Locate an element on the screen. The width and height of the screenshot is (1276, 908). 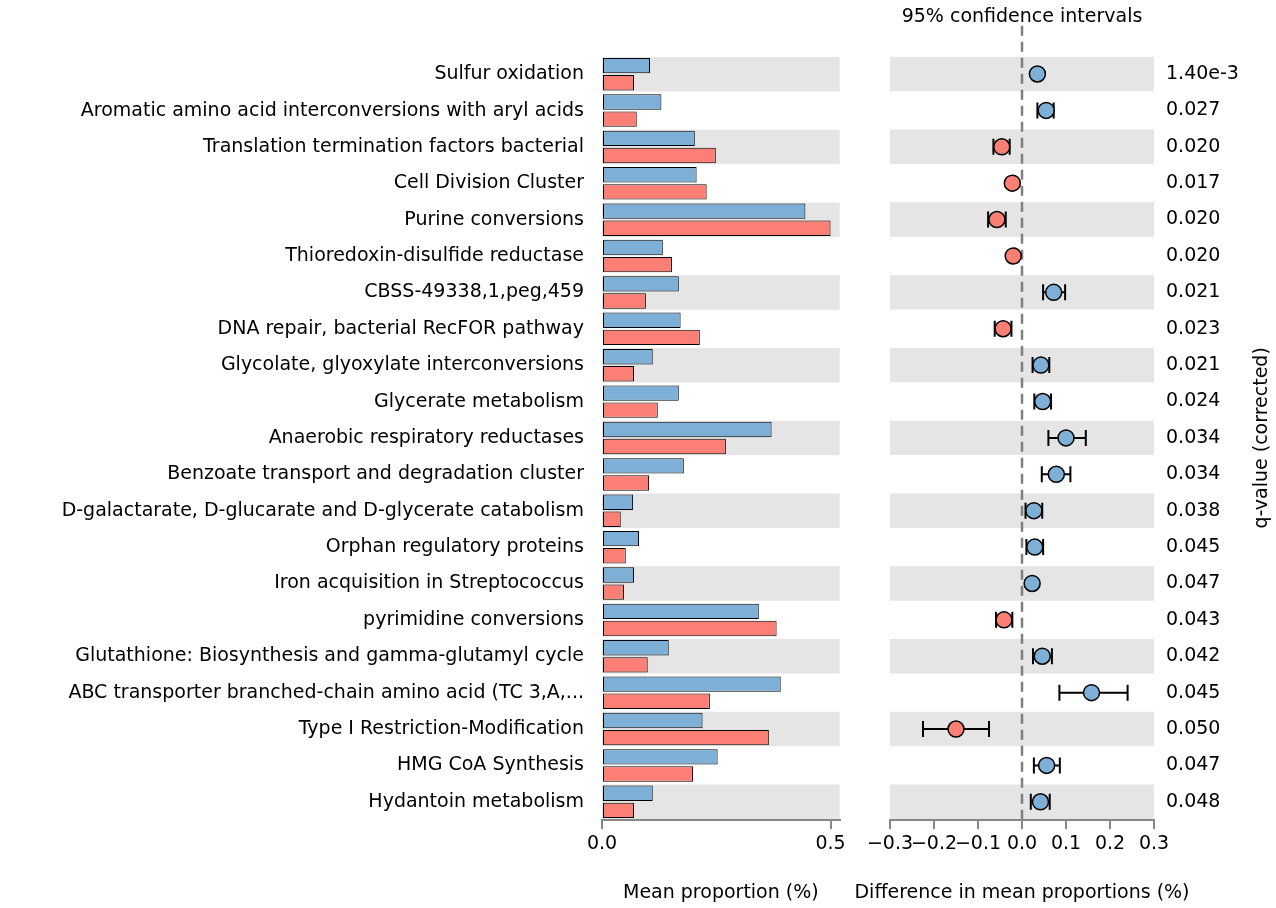
text: 0.017 is located at coordinates (1193, 181).